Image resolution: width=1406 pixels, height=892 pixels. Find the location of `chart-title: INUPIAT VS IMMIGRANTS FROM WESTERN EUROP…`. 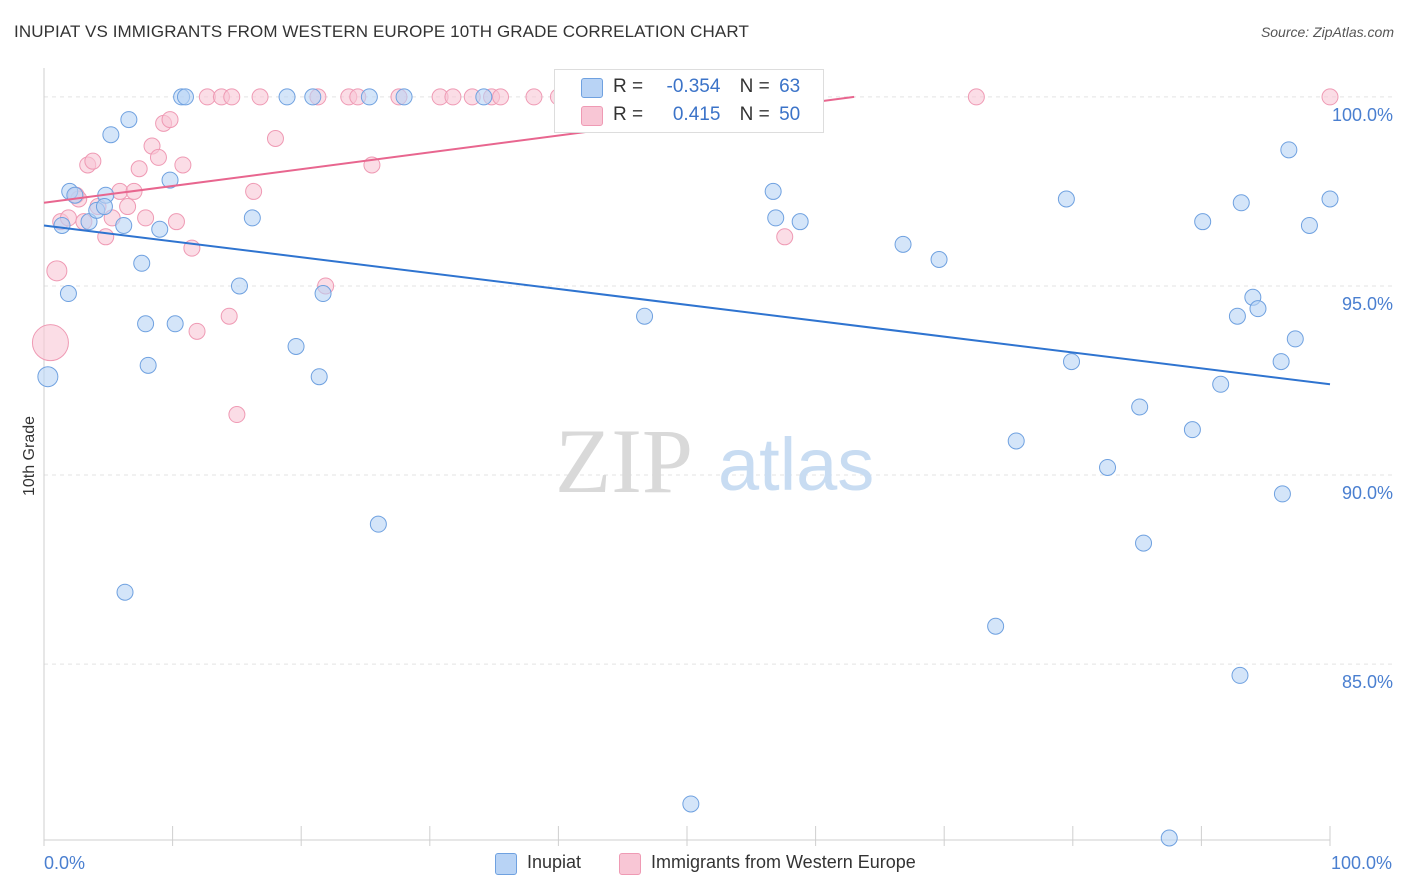

chart-title: INUPIAT VS IMMIGRANTS FROM WESTERN EUROP… is located at coordinates (381, 31).